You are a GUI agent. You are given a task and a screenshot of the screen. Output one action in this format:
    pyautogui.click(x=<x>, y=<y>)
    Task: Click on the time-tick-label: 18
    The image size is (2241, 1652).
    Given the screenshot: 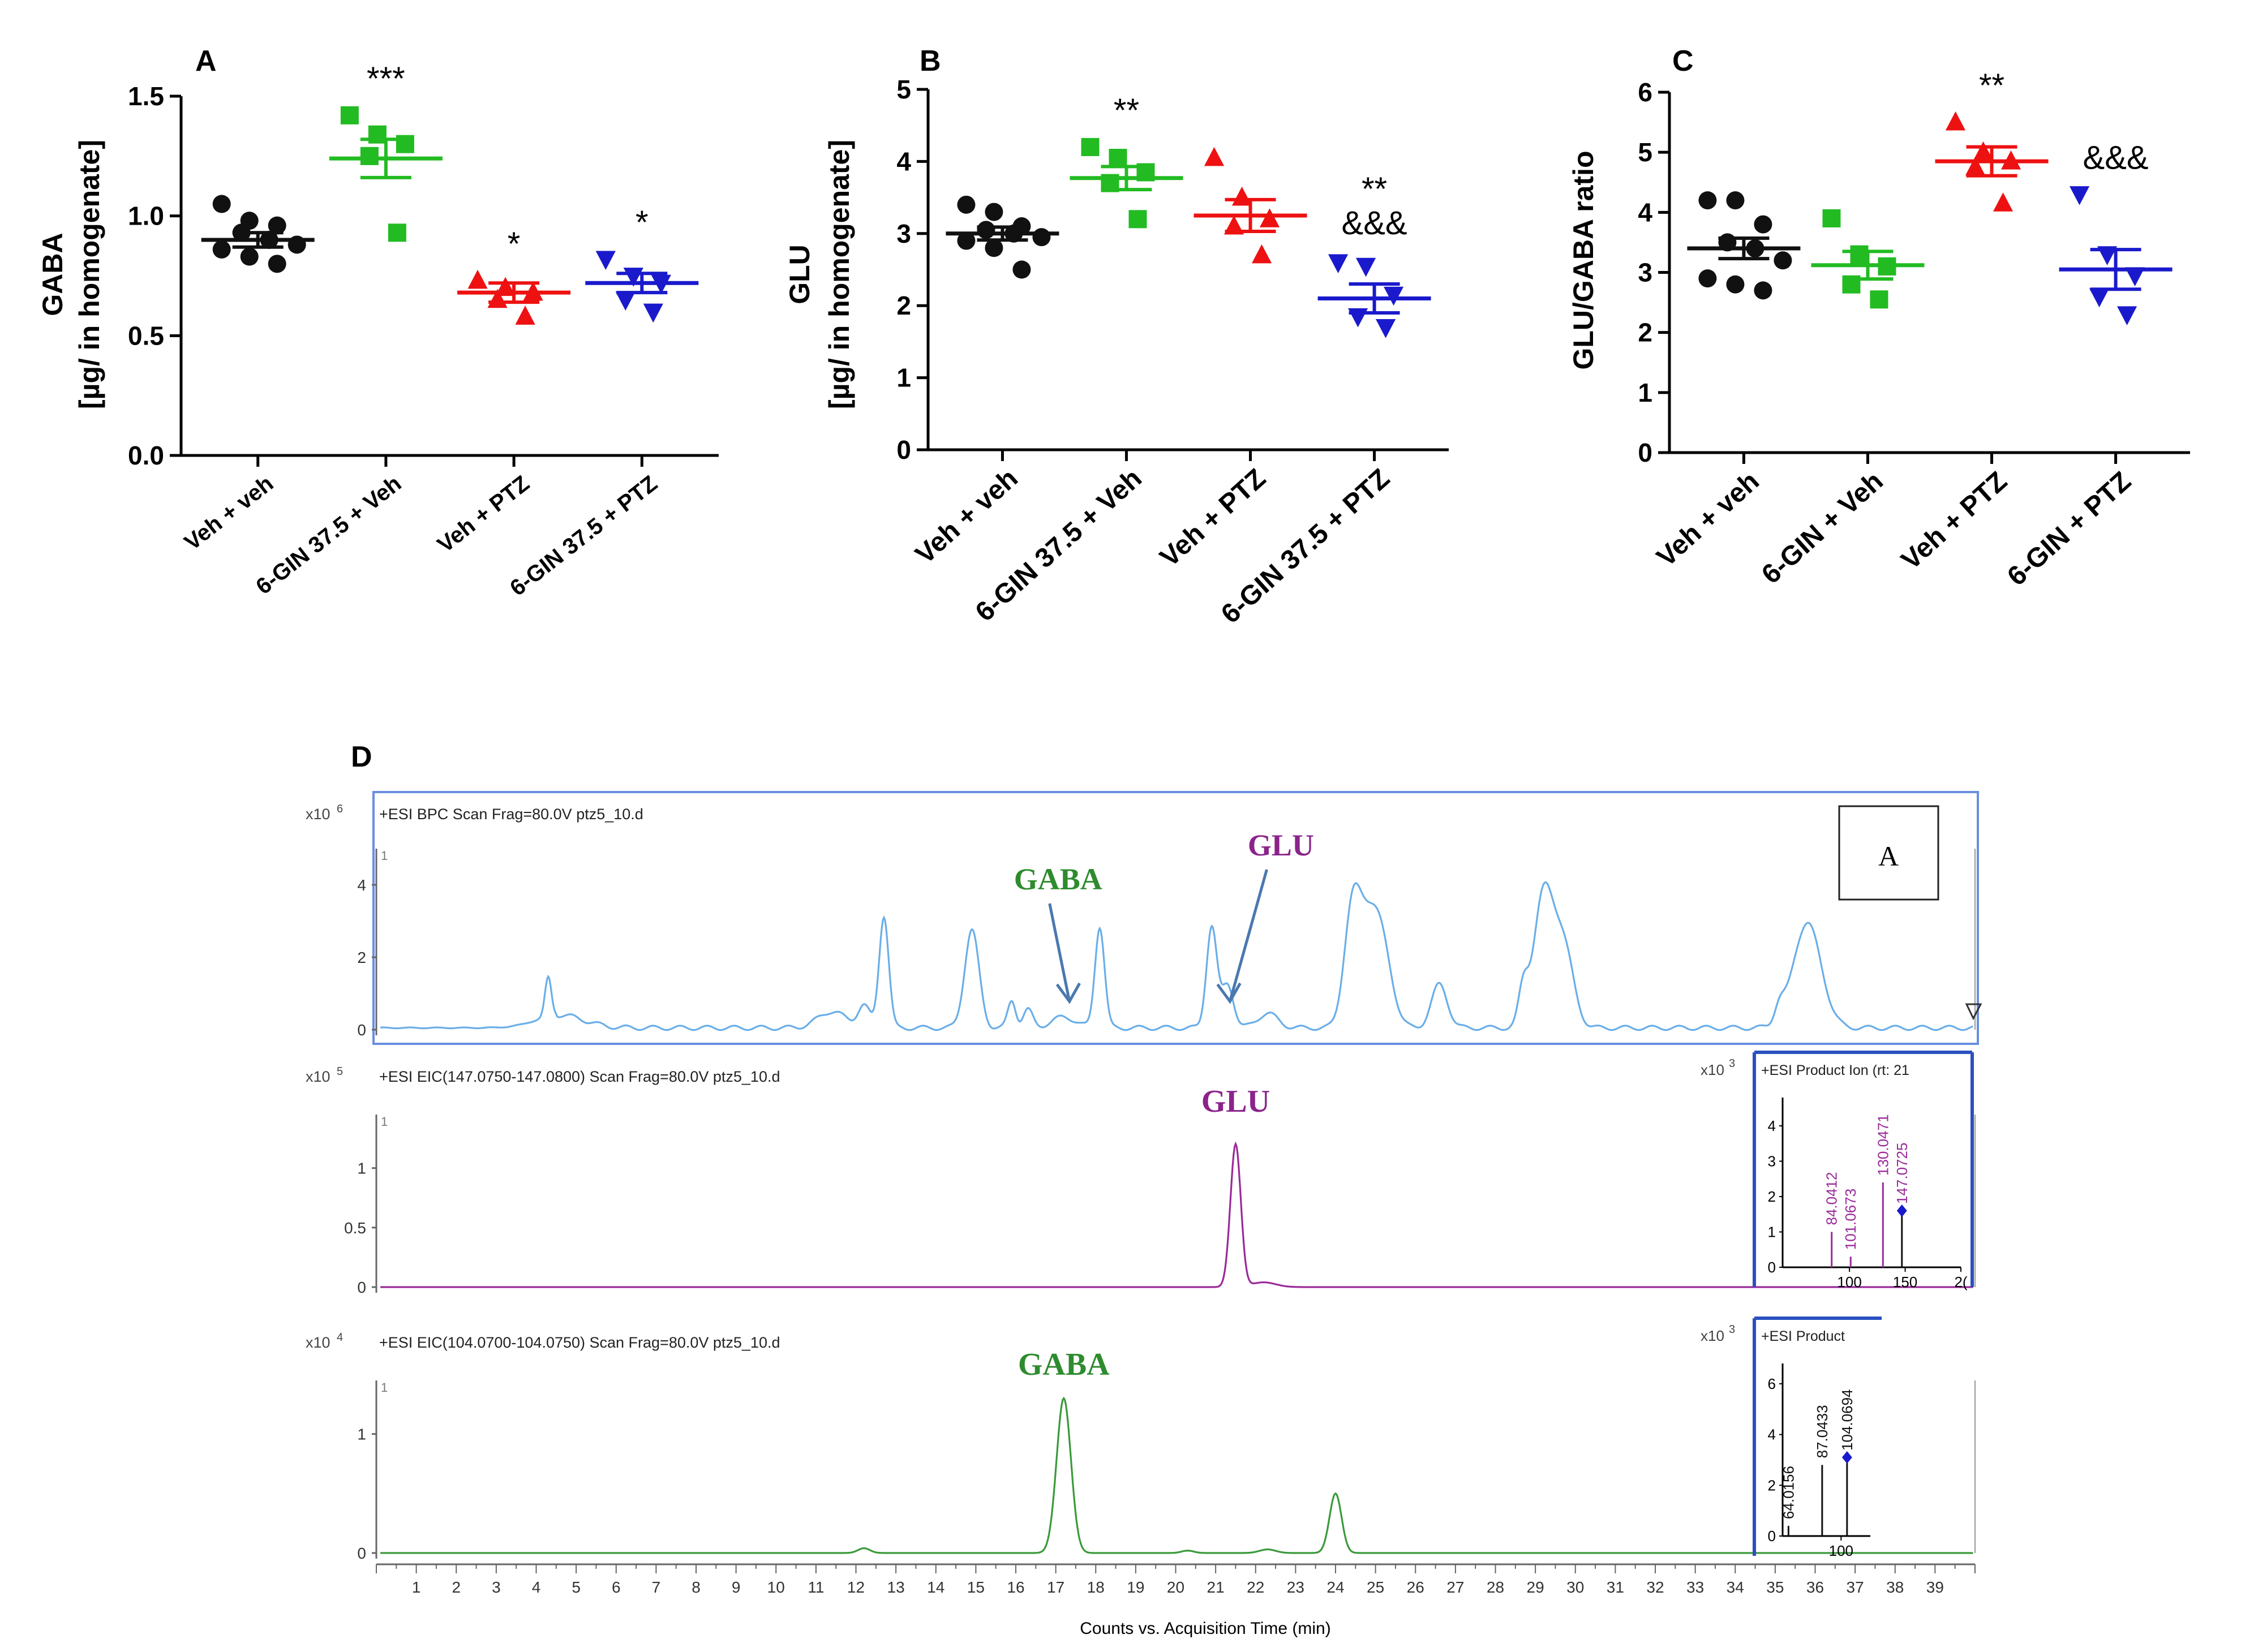 What is the action you would take?
    pyautogui.click(x=1096, y=1587)
    